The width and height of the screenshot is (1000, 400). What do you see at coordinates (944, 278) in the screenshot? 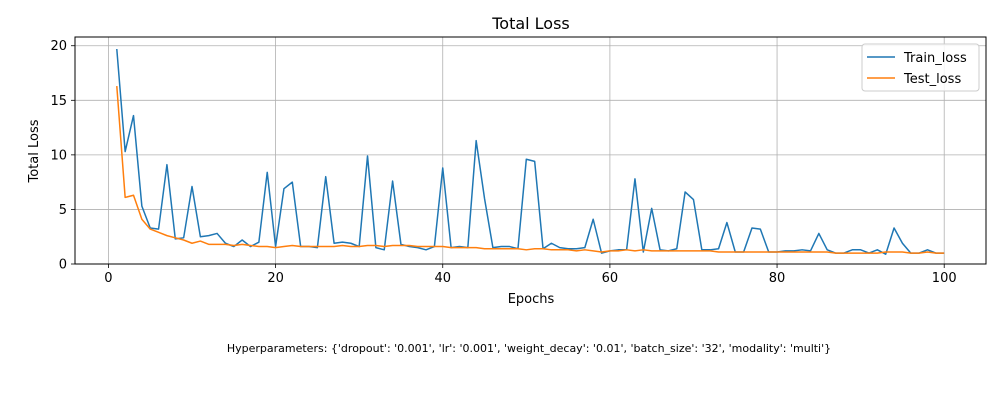
I see `x-tick-label: 100` at bounding box center [944, 278].